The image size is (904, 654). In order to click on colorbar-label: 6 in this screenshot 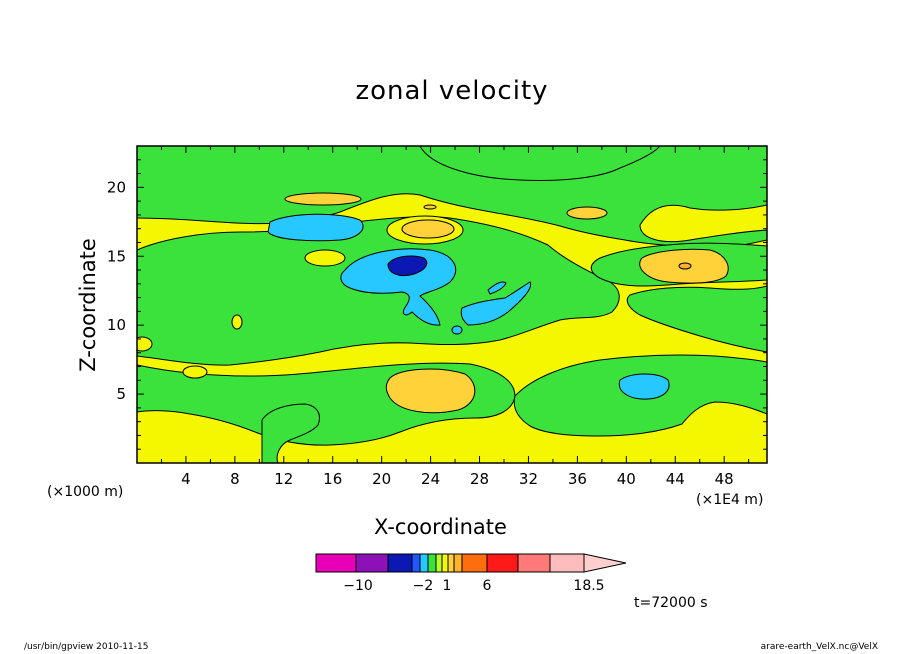, I will do `click(487, 586)`.